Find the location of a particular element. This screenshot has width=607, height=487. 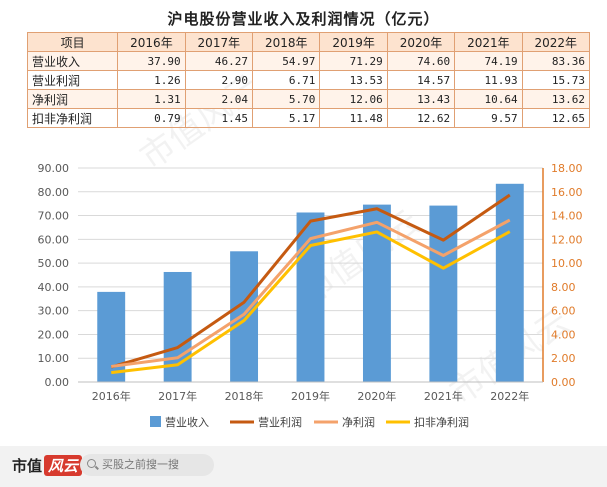

x-axis-tick-label: 2019年 is located at coordinates (310, 396).